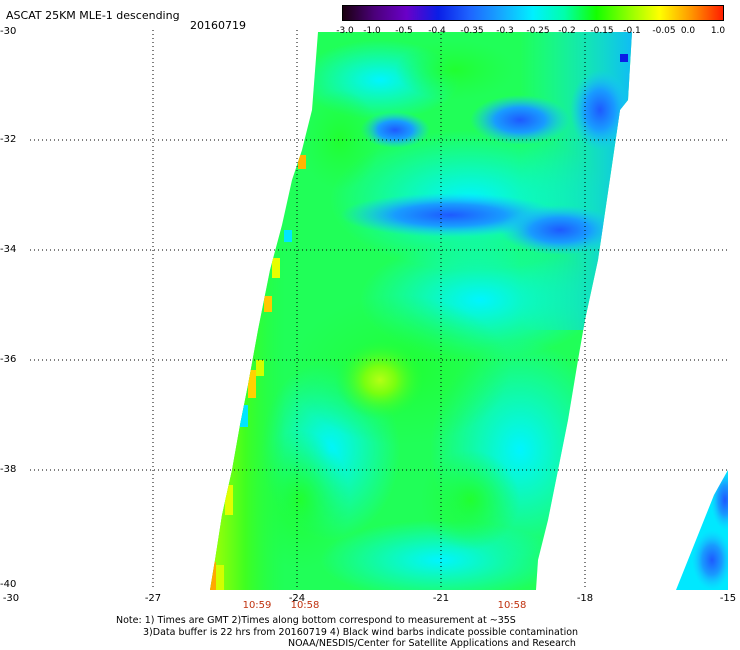  Describe the element at coordinates (602, 31) in the screenshot. I see `colorbar-label: -0.15` at that location.